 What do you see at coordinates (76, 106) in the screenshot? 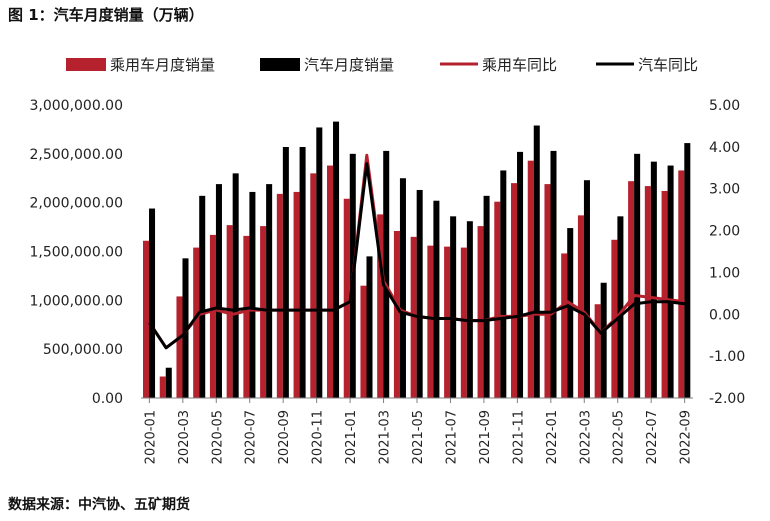
I see `left-tick-label: 3,000,000.00` at bounding box center [76, 106].